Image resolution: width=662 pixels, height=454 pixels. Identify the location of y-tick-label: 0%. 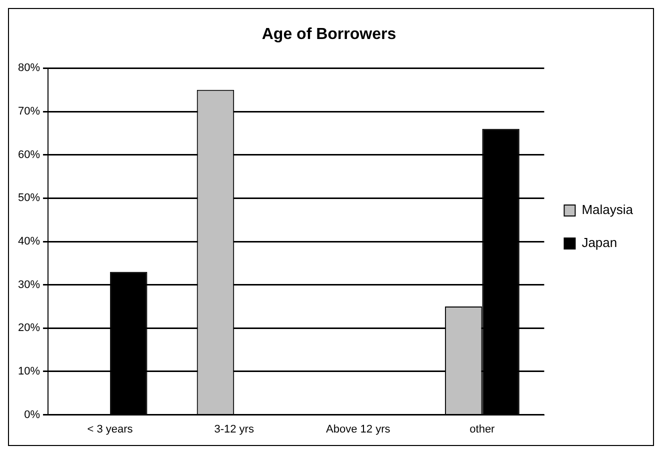
(32, 414).